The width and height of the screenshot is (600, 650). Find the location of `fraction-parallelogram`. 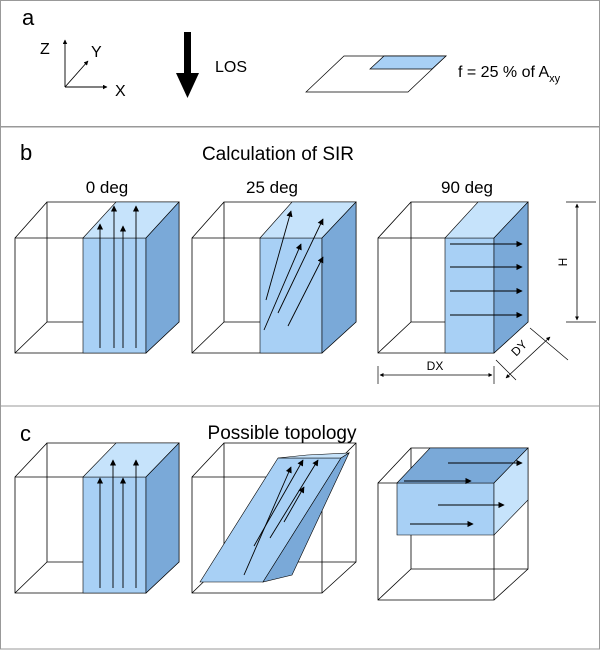

fraction-parallelogram is located at coordinates (376, 74).